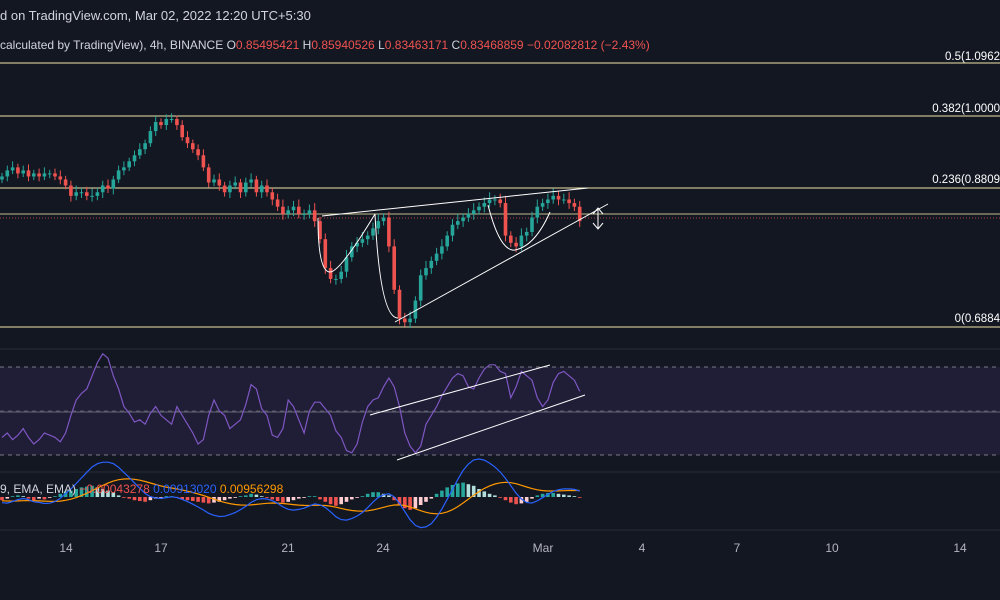 This screenshot has width=1000, height=600. What do you see at coordinates (112, 45) in the screenshot?
I see `symbol-line: calculated by TradingView), 4h, BINANCE` at bounding box center [112, 45].